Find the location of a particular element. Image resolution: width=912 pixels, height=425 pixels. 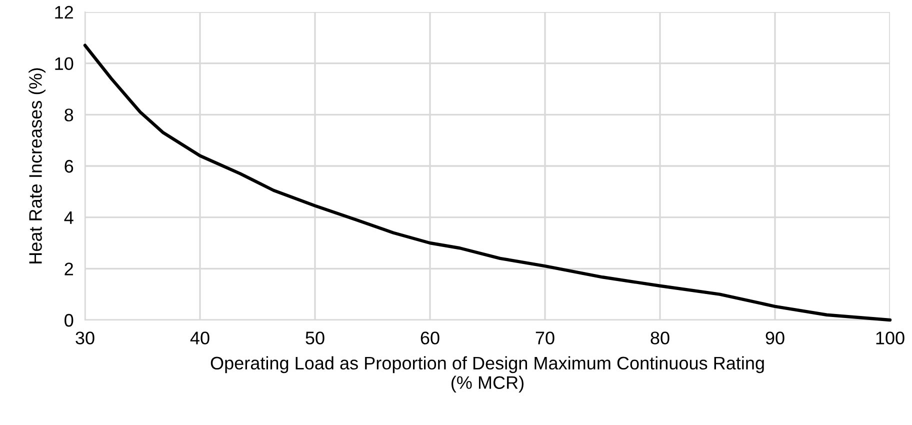

x-tick-label: 30 is located at coordinates (85, 338).